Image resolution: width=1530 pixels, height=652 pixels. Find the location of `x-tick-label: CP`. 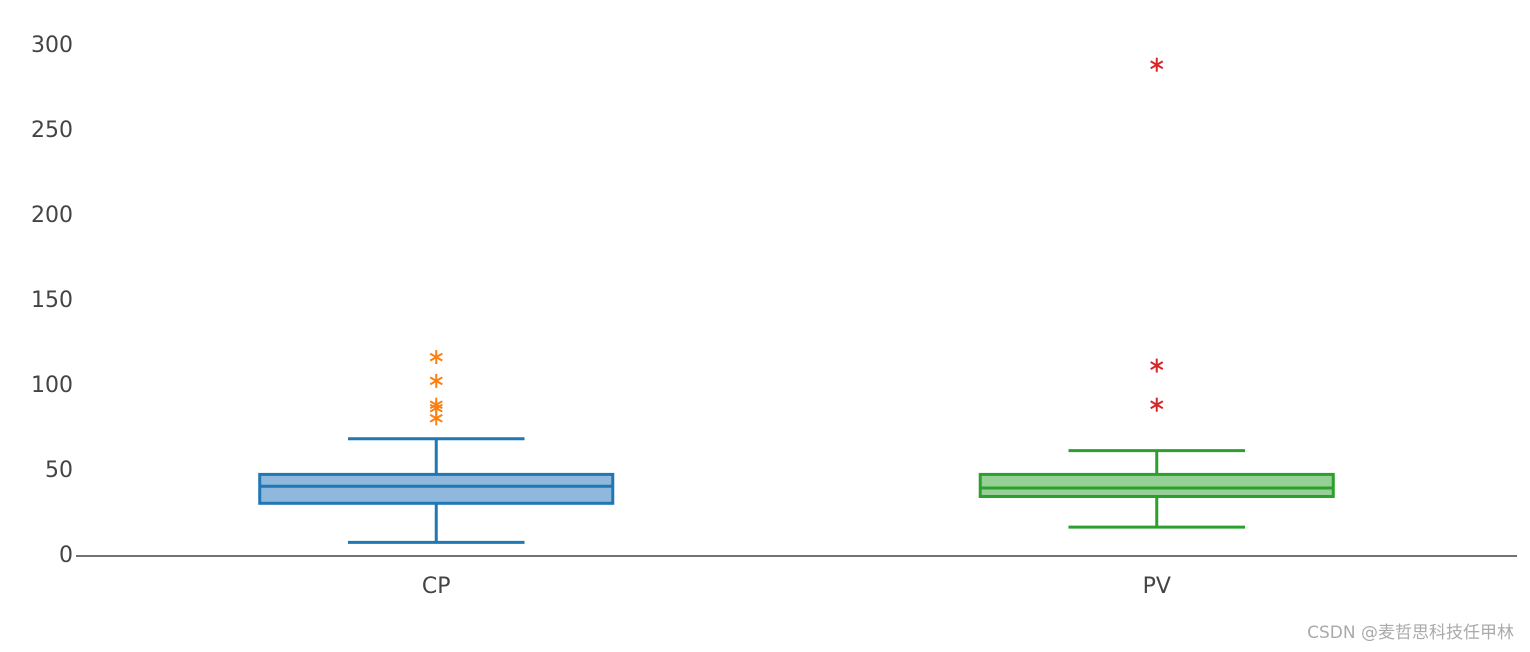

x-tick-label: CP is located at coordinates (436, 586).